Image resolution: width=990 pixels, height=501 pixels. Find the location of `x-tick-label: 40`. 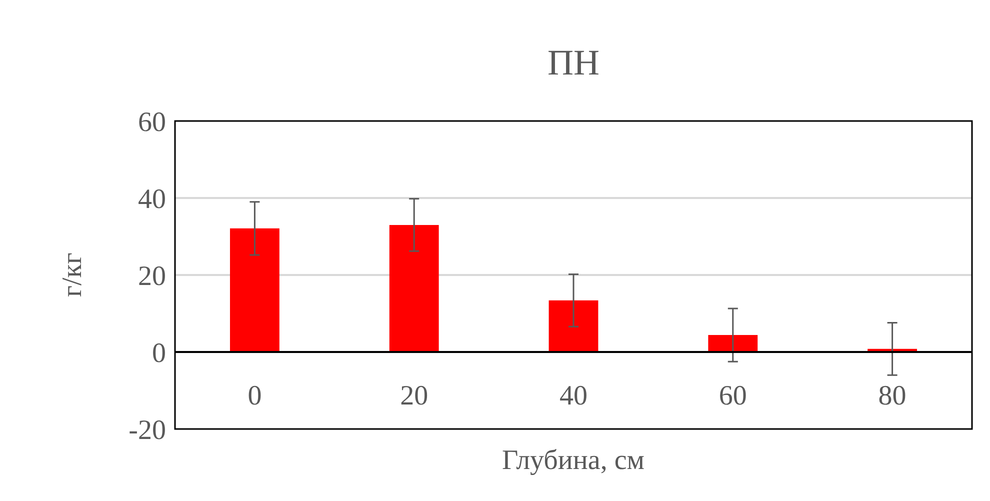

x-tick-label: 40 is located at coordinates (574, 396).